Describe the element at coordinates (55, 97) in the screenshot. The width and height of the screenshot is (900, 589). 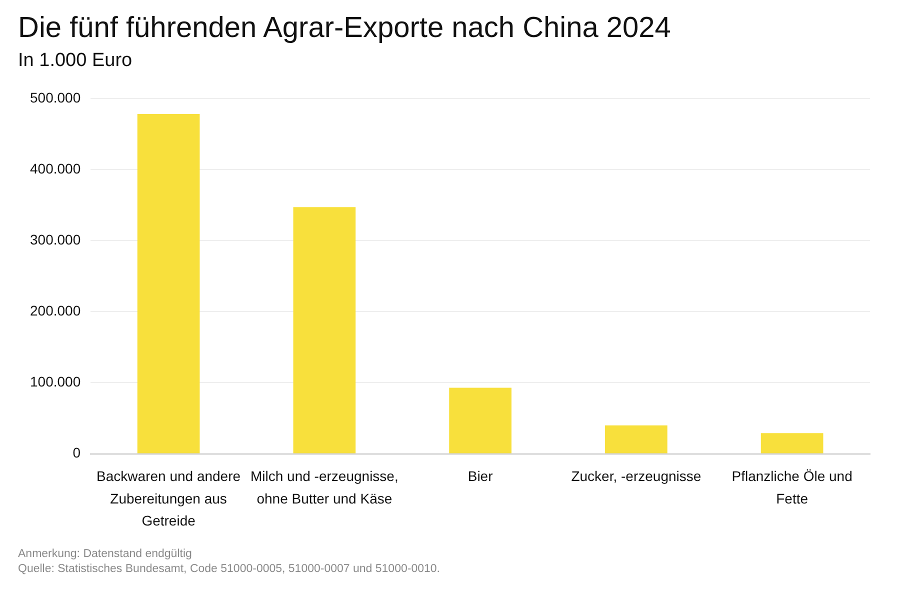
I see `y-tick-label: 500.000` at that location.